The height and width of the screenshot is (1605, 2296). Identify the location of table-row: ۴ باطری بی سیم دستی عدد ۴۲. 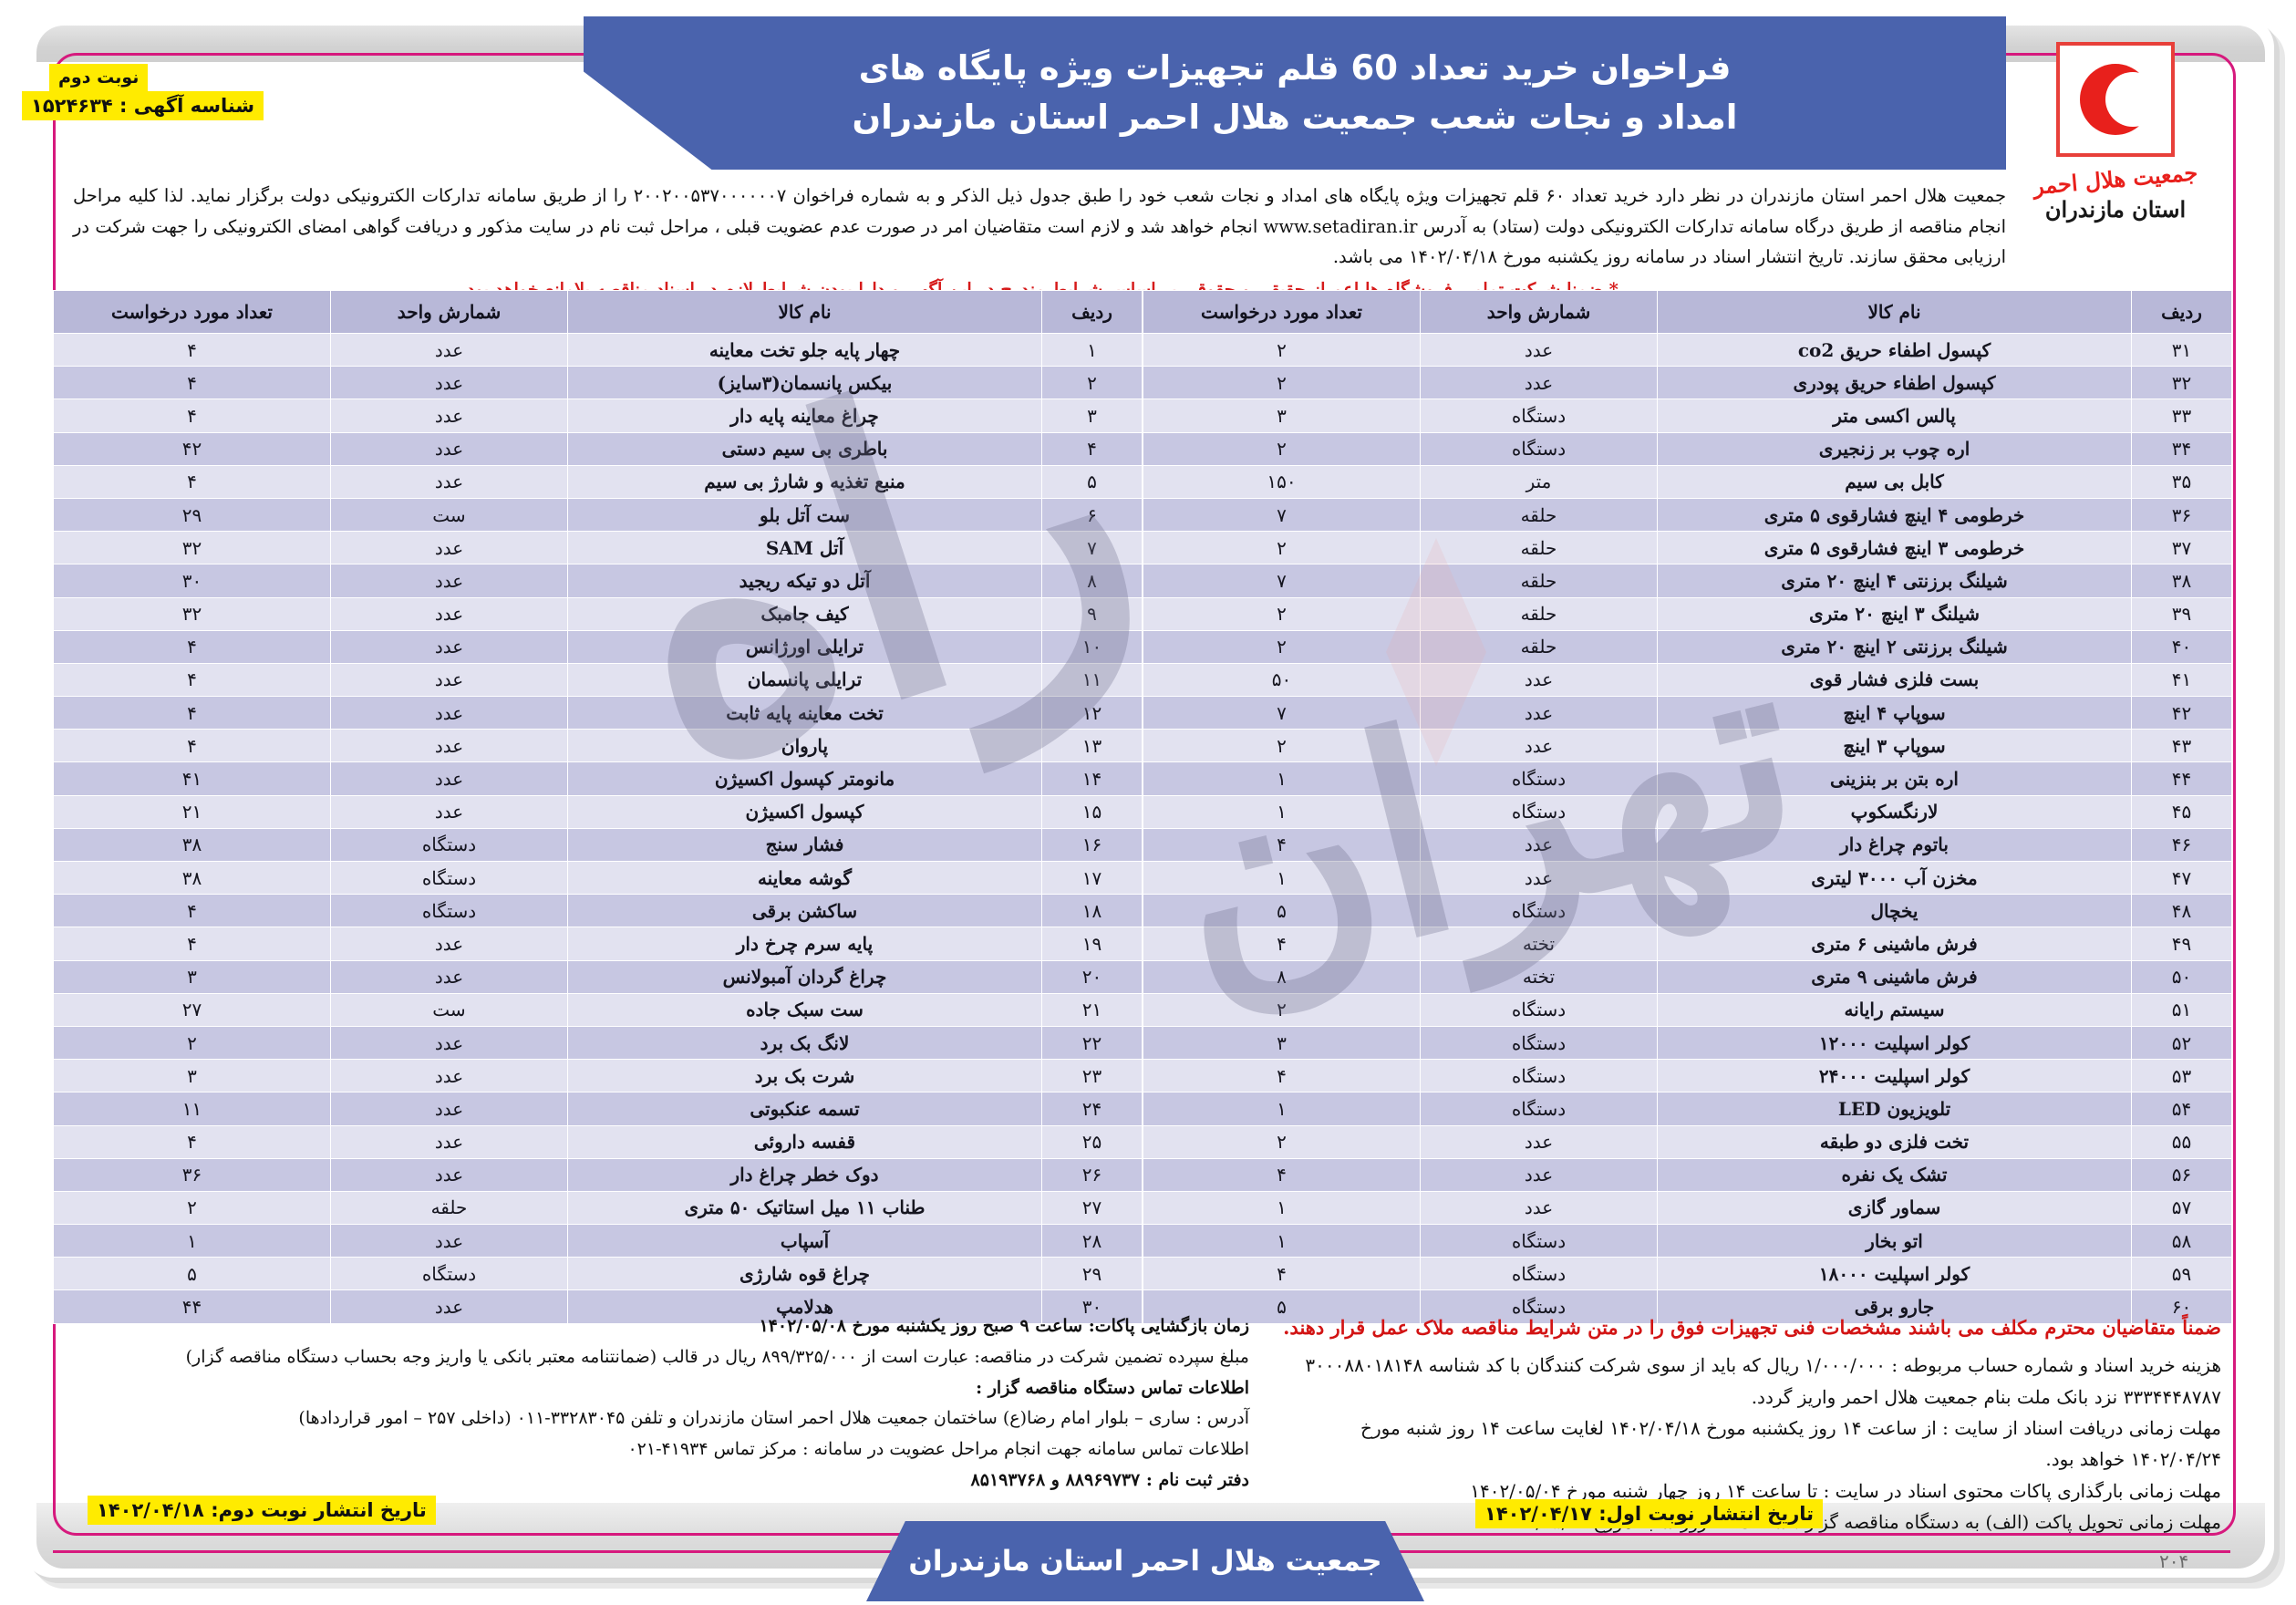
(598, 448).